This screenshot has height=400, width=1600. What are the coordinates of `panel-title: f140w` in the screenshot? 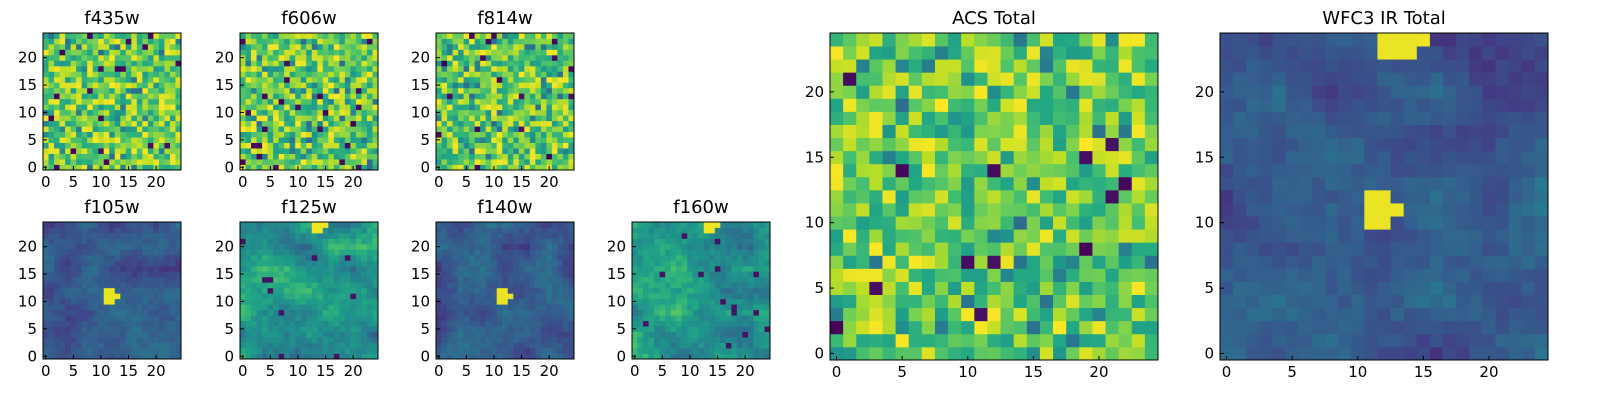 It's located at (504, 207).